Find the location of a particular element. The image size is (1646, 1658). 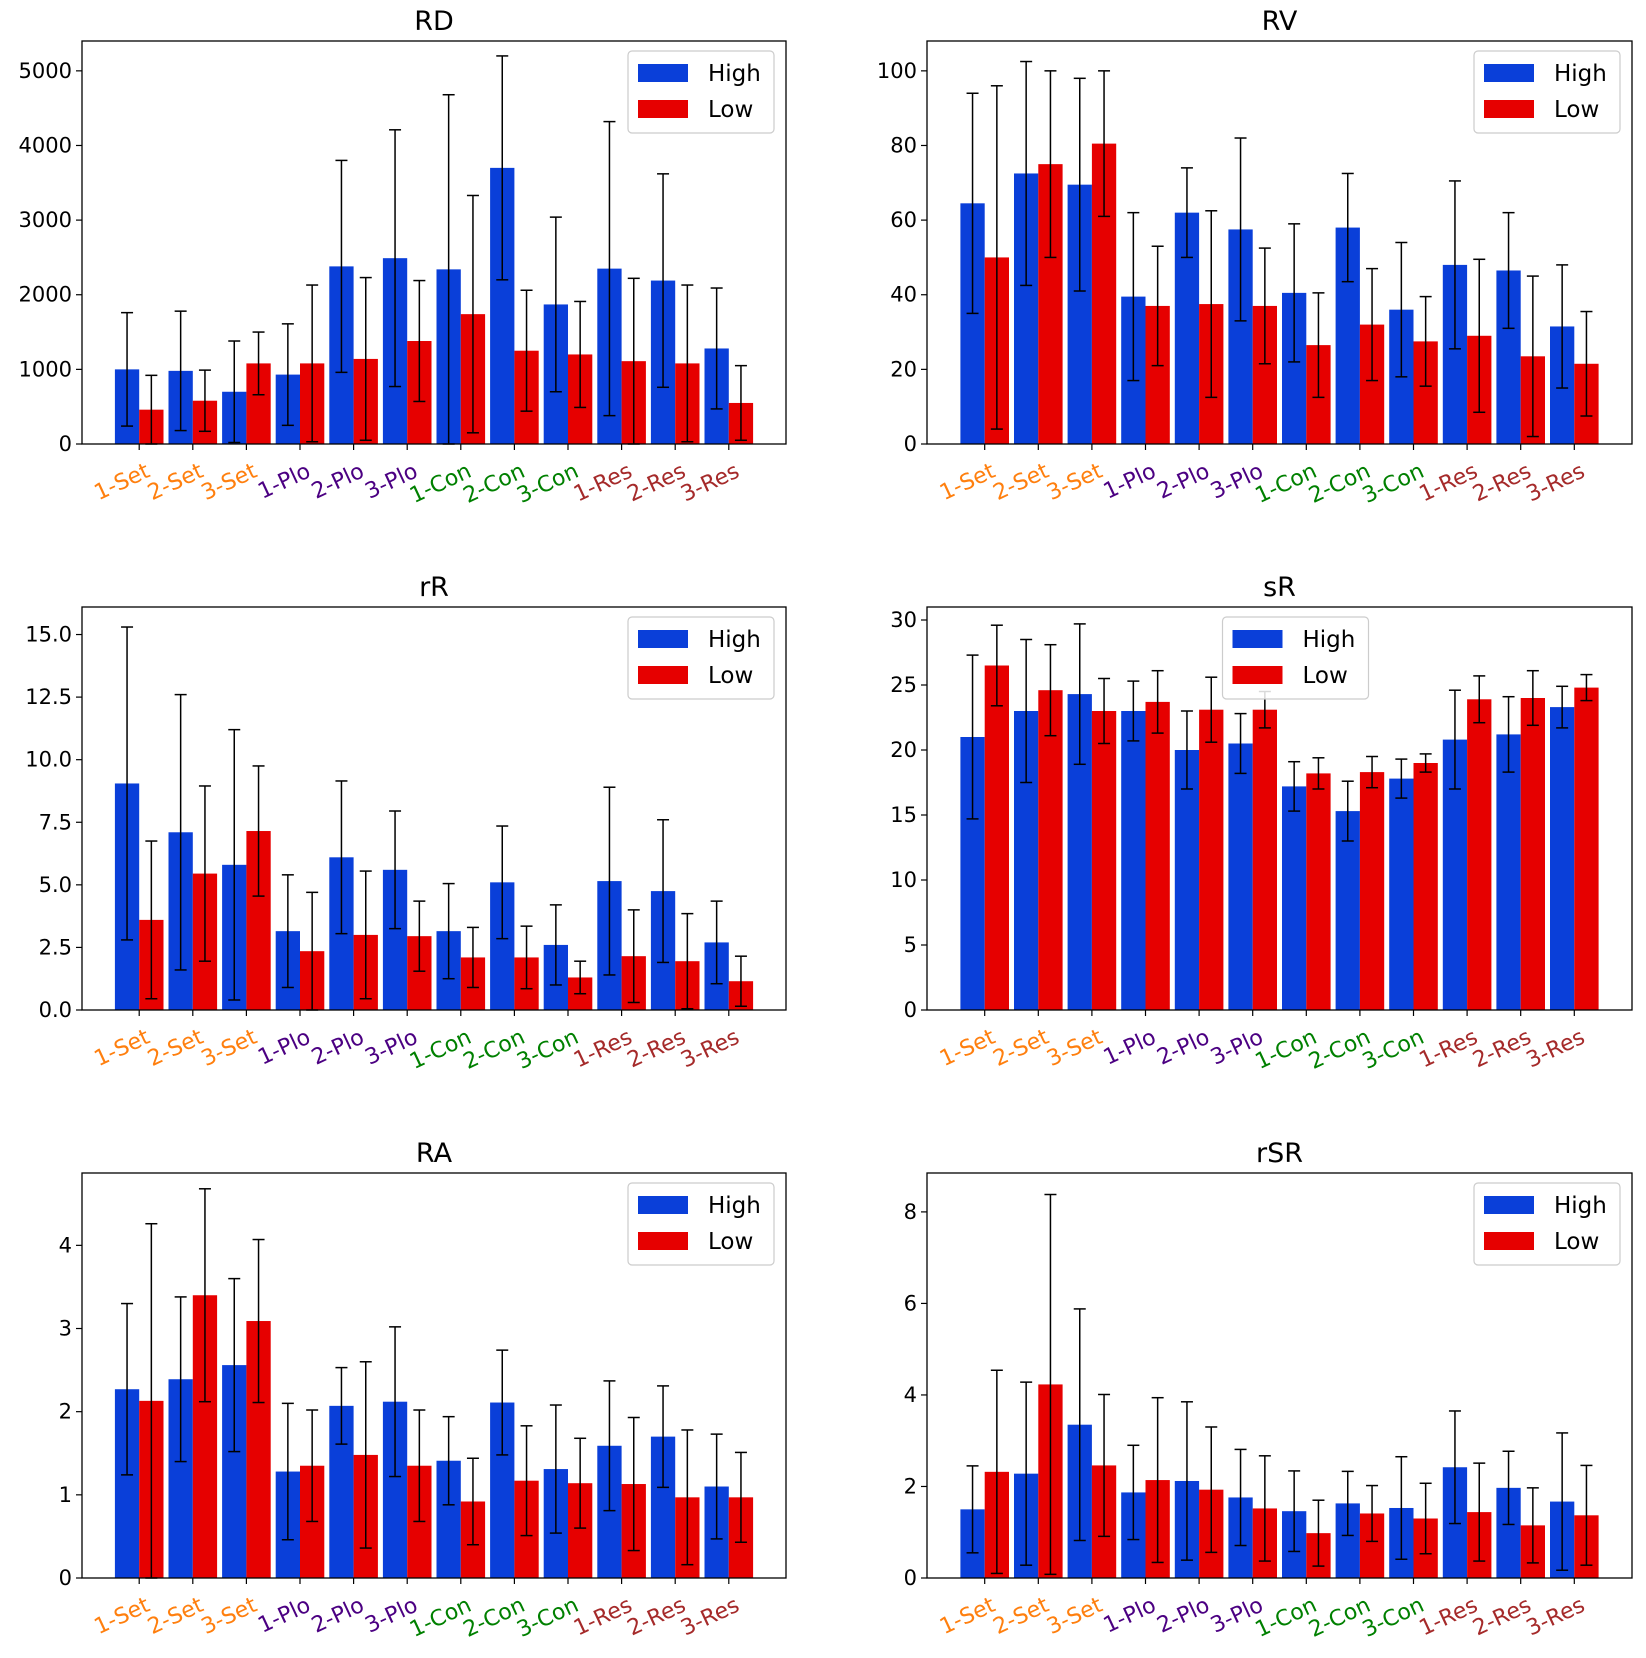

bar-high-1-con is located at coordinates (1294, 898).